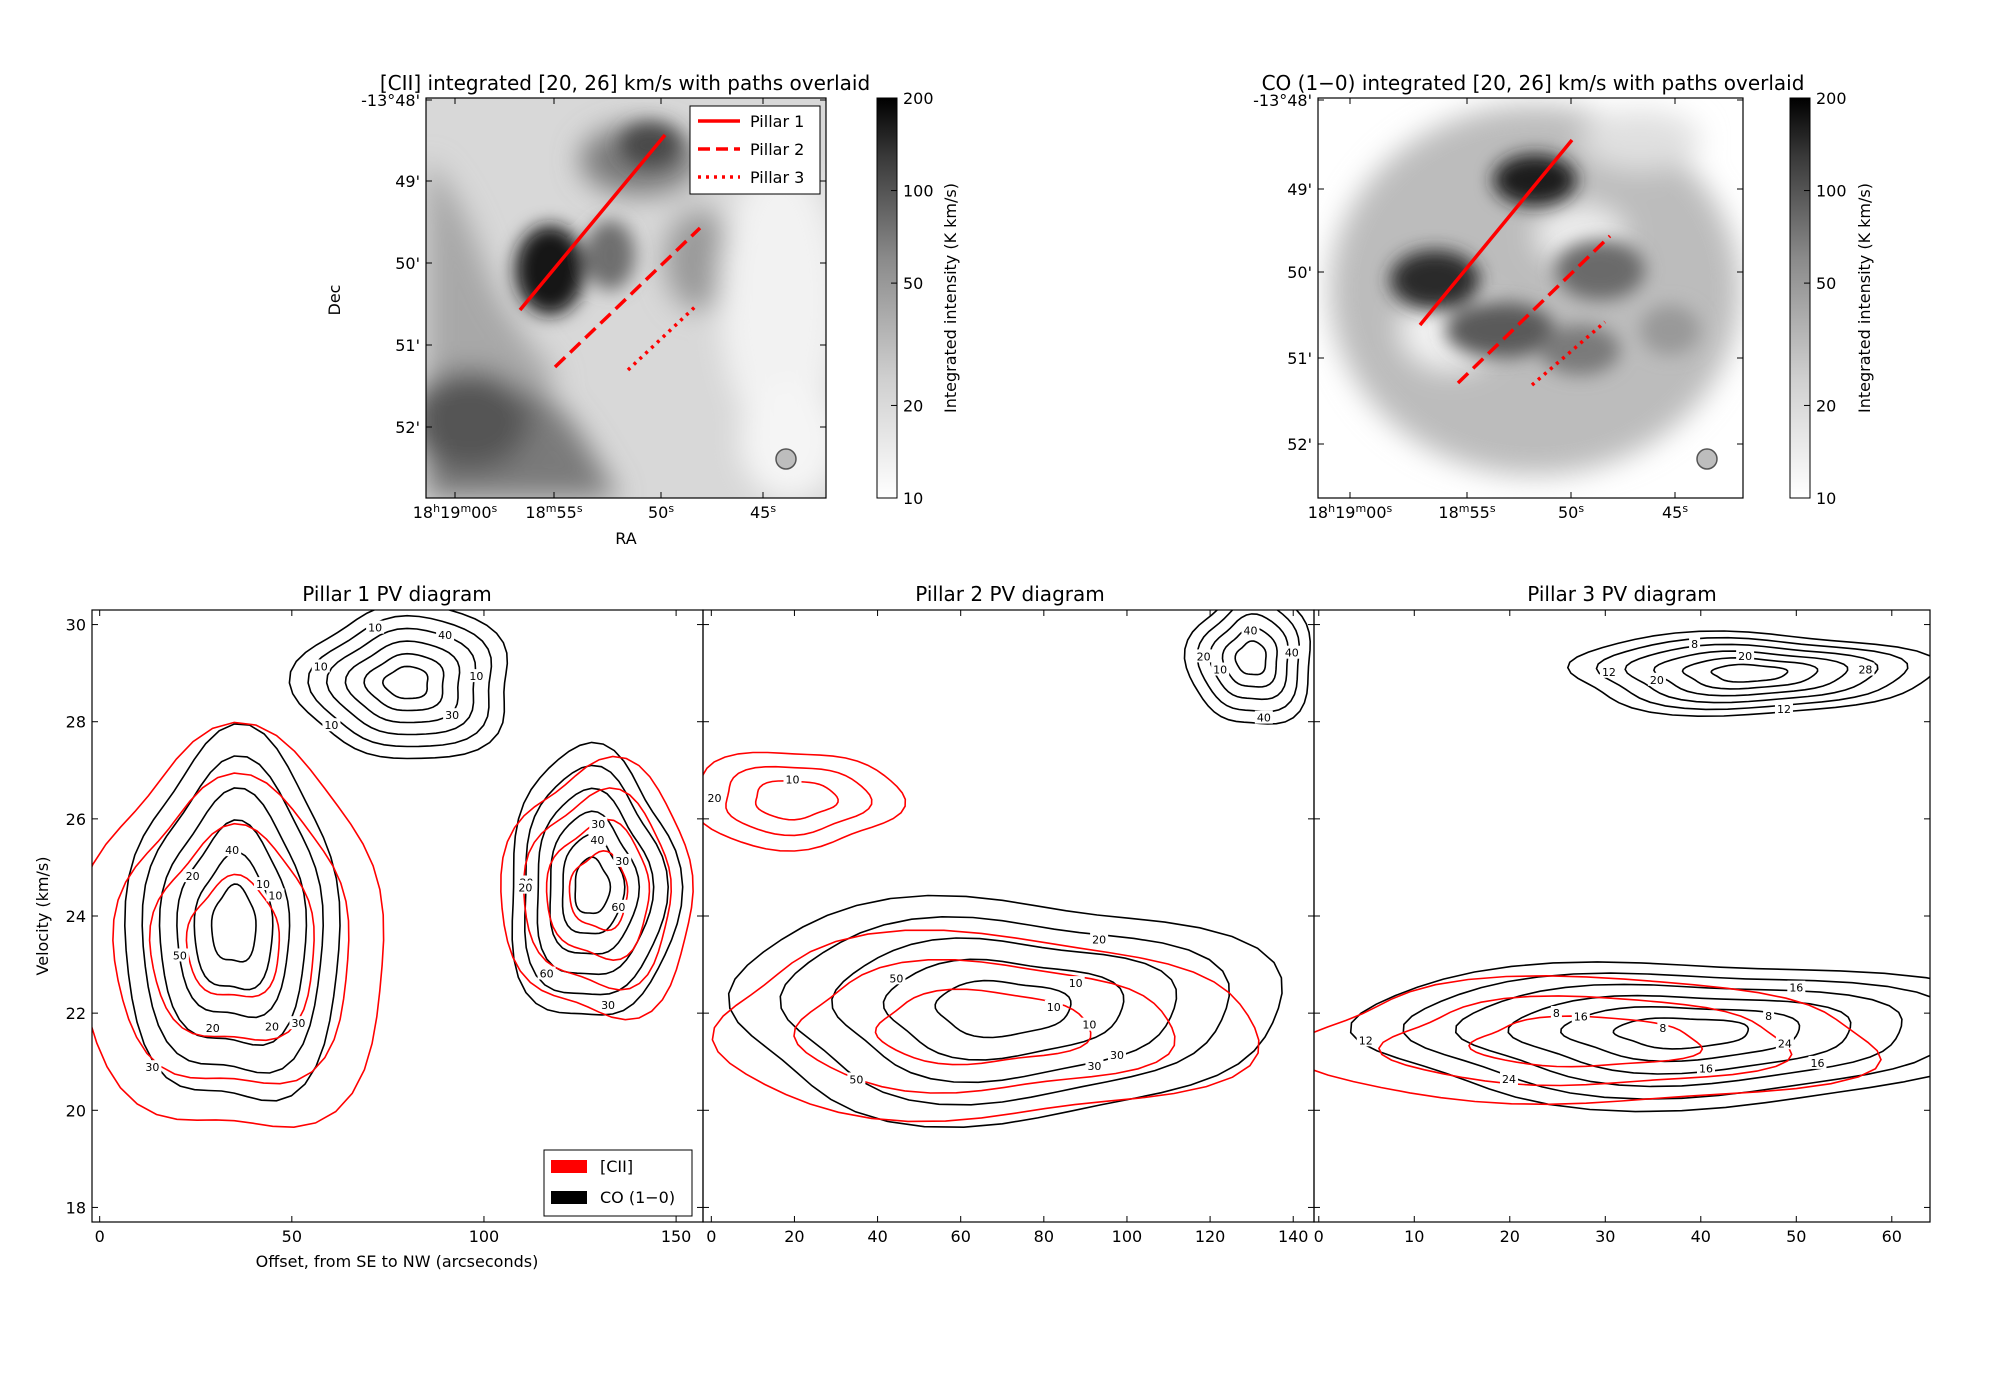  Describe the element at coordinates (1609, 672) in the screenshot. I see `co-contour-label: 12` at that location.